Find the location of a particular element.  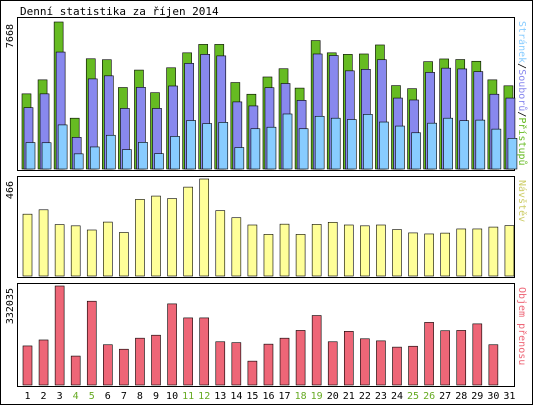

x-tick-label-15: 15 is located at coordinates (252, 396).